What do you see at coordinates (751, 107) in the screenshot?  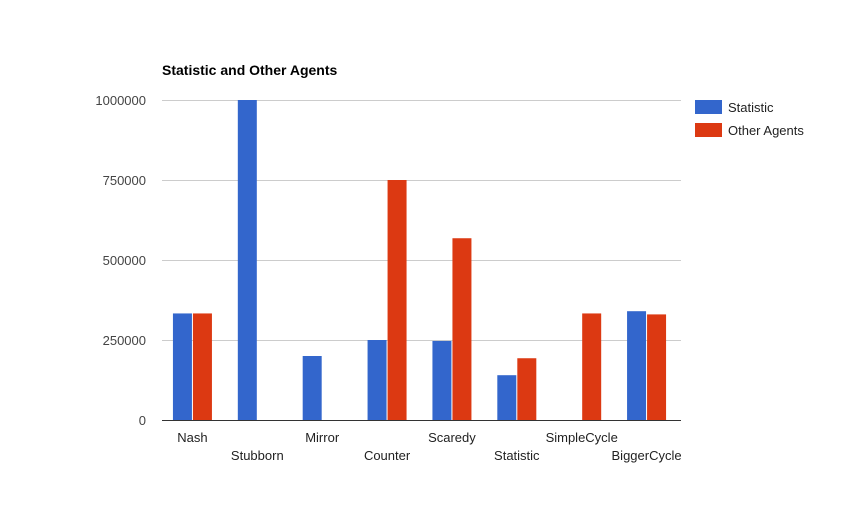 I see `legend-label: Statistic` at bounding box center [751, 107].